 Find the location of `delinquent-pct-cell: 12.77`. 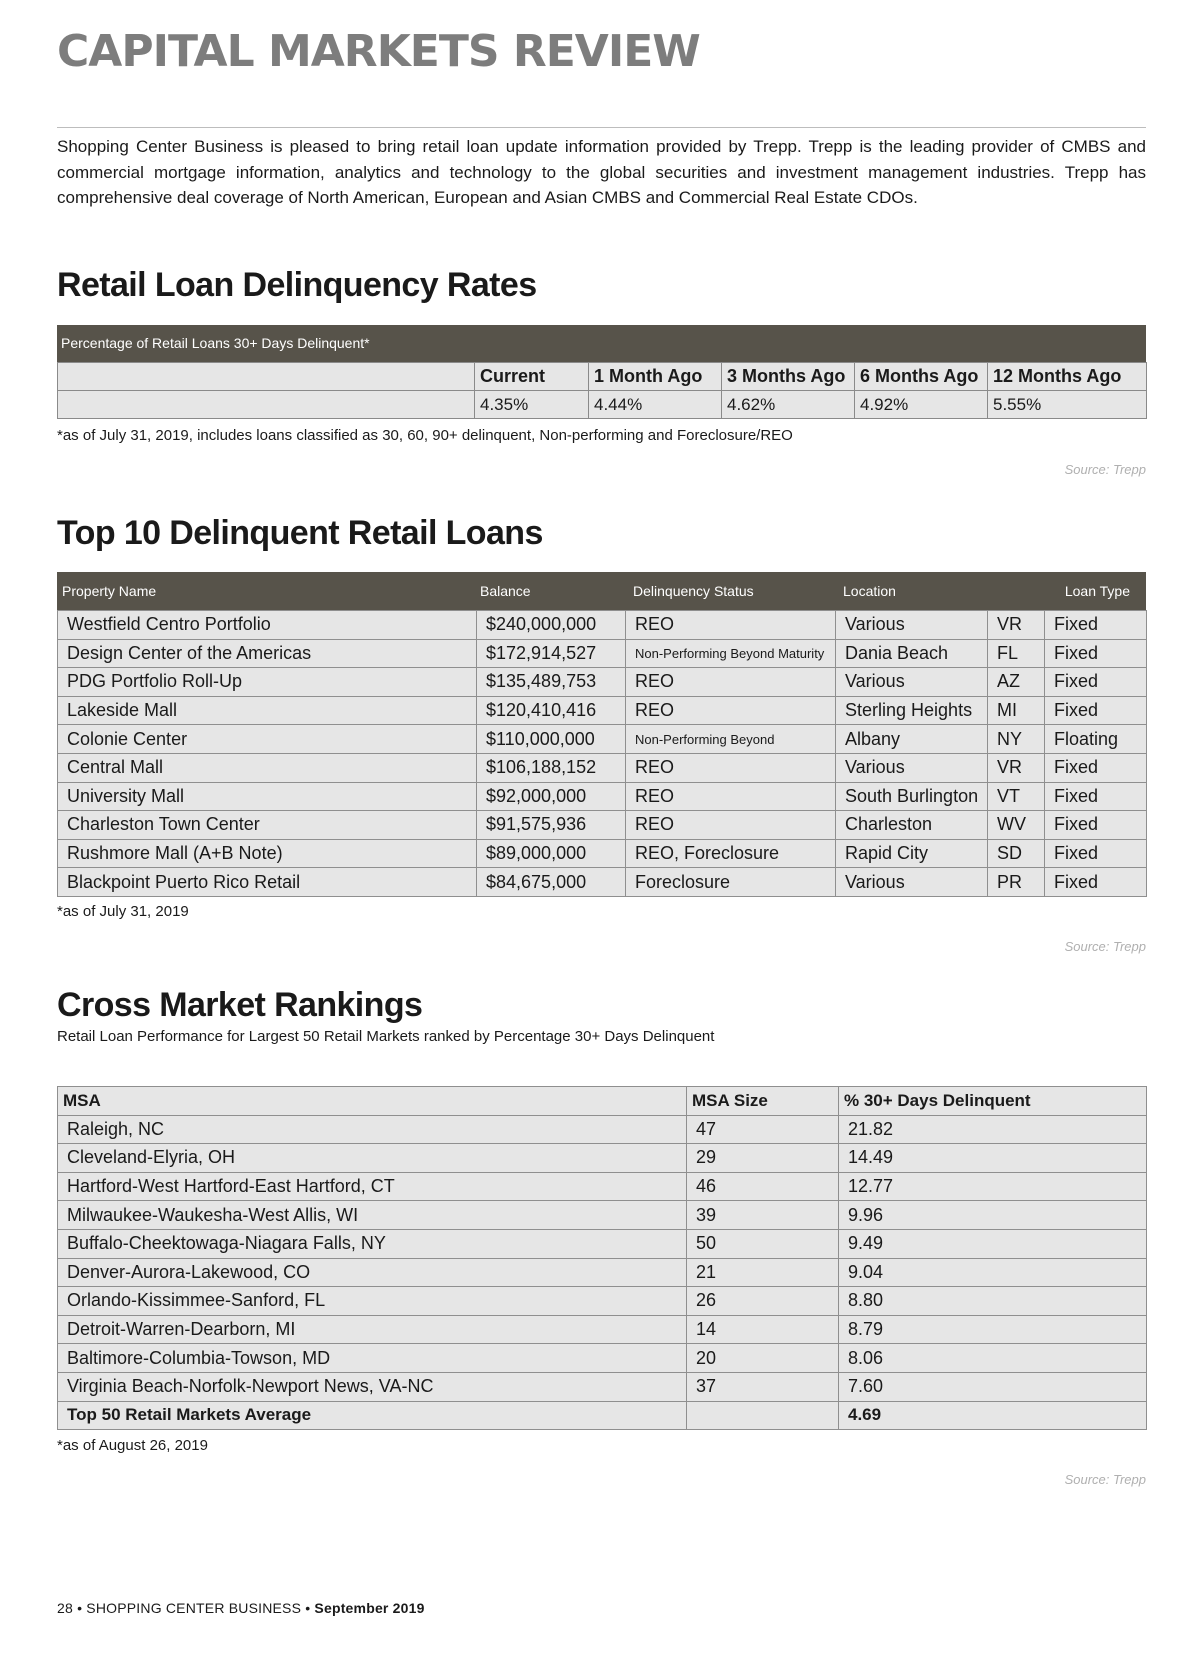

delinquent-pct-cell: 12.77 is located at coordinates (992, 1186).